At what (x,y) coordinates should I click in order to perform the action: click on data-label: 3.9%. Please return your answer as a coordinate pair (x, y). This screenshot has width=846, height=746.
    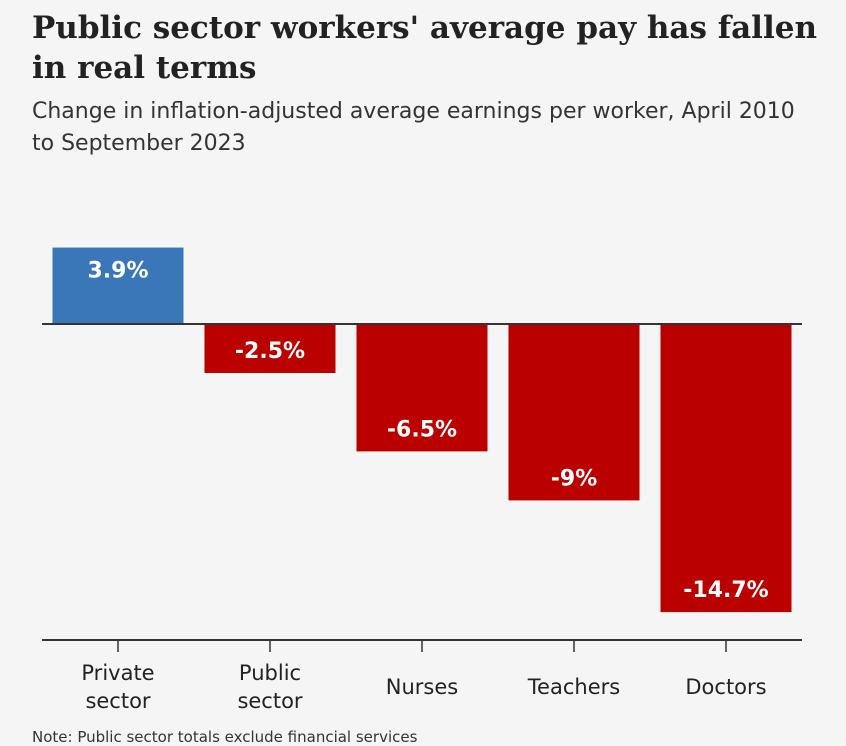
    Looking at the image, I should click on (117, 271).